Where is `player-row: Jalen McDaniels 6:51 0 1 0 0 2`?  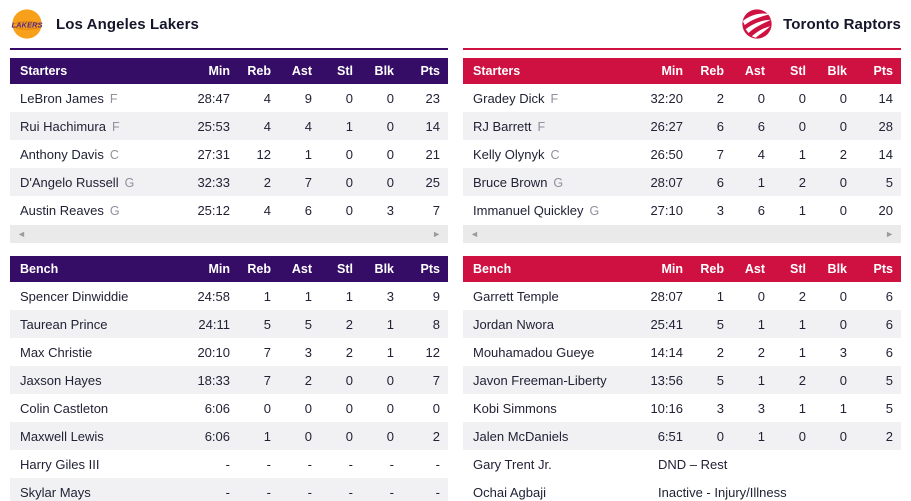
player-row: Jalen McDaniels 6:51 0 1 0 0 2 is located at coordinates (682, 436).